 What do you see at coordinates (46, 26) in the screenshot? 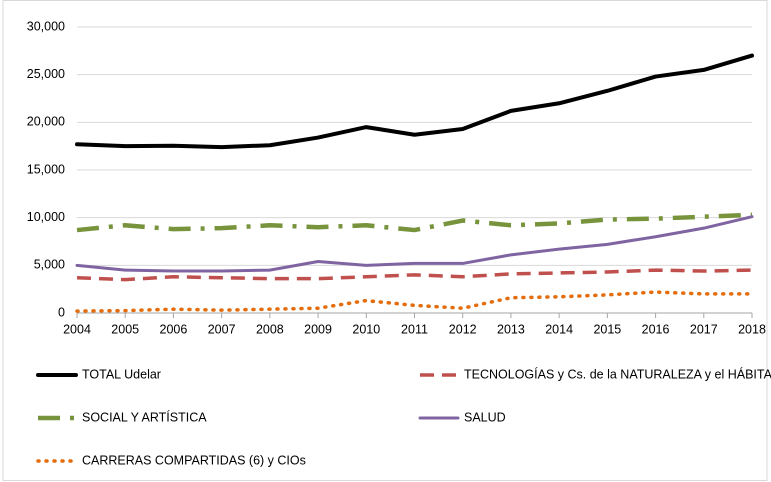
I see `y-tick-label: 30,000` at bounding box center [46, 26].